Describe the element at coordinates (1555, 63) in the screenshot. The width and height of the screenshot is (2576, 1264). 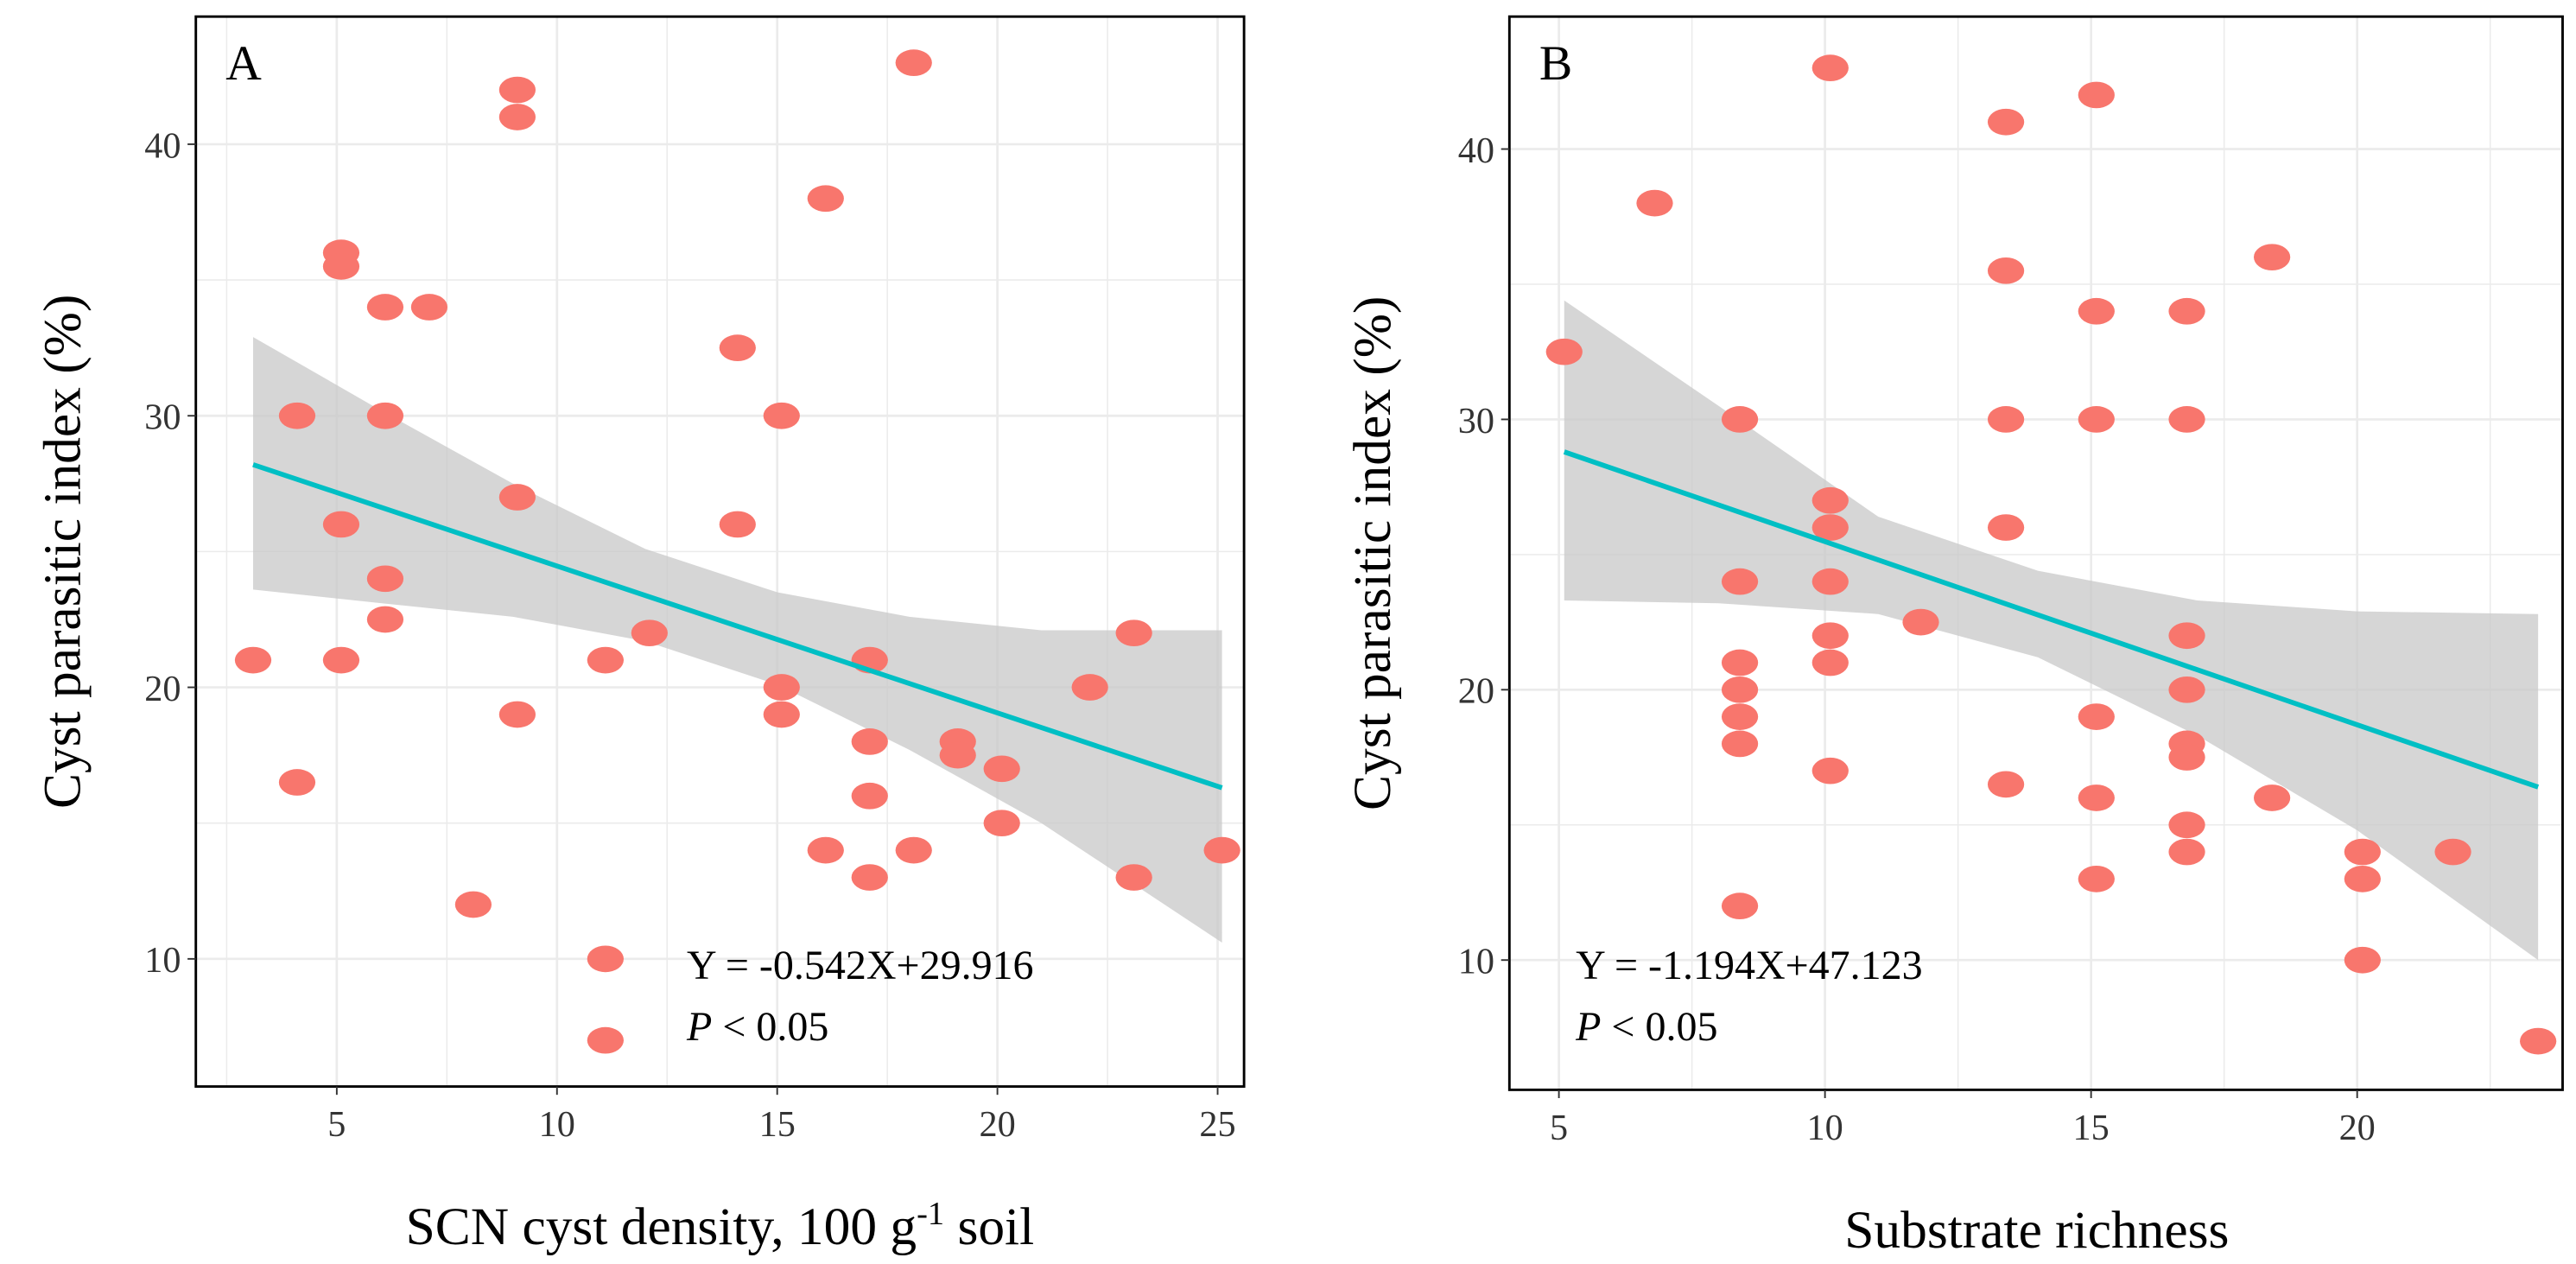
I see `panel-label: B` at that location.